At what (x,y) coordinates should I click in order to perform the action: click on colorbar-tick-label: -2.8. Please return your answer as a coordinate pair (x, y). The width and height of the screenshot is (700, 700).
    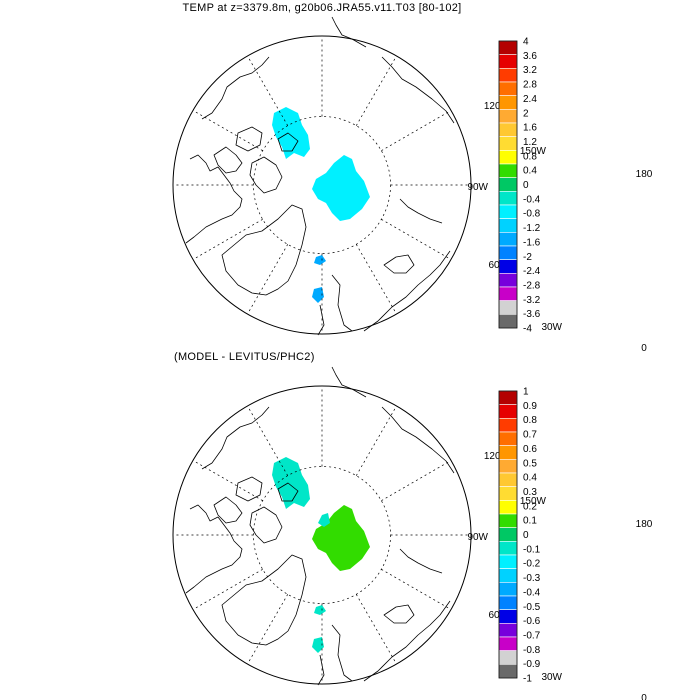
    Looking at the image, I should click on (532, 285).